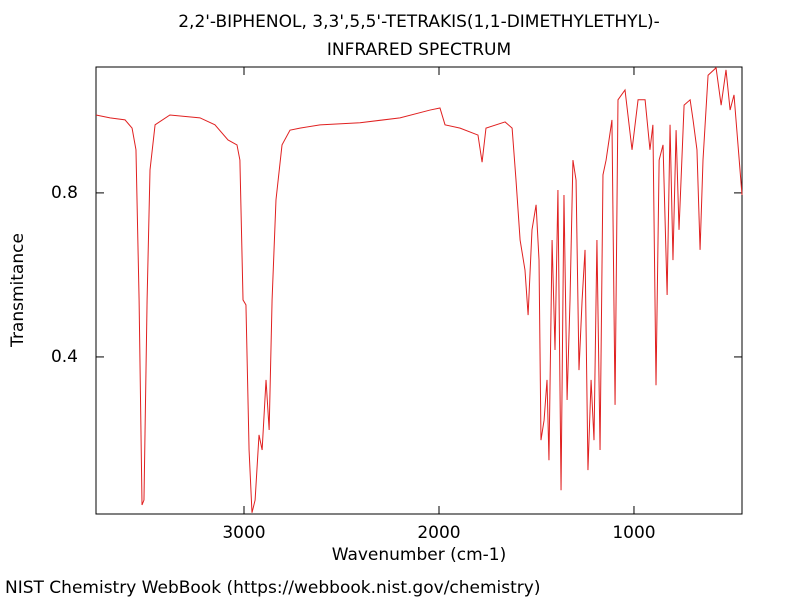 The height and width of the screenshot is (600, 800). What do you see at coordinates (419, 555) in the screenshot?
I see `x-axis-label: Wavenumber (cm-1)` at bounding box center [419, 555].